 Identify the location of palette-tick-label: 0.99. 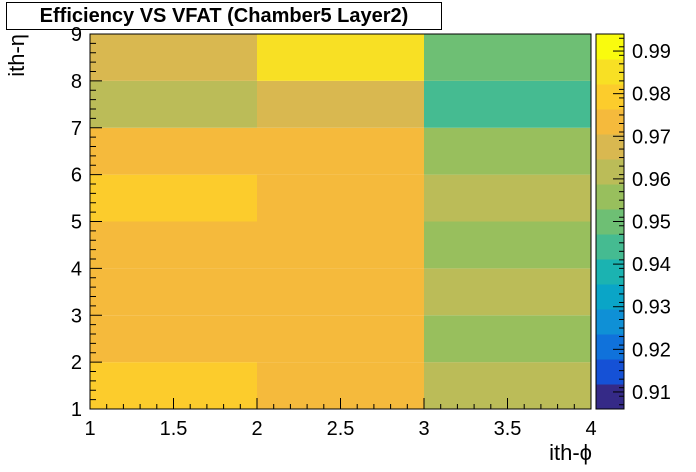
(651, 52).